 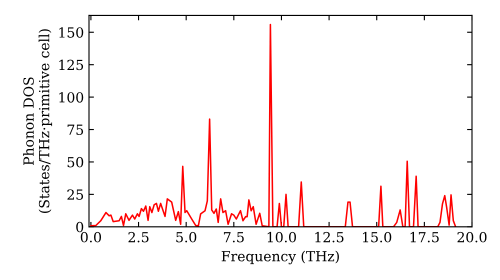 I want to click on y-tick-label: 150, so click(x=71, y=32).